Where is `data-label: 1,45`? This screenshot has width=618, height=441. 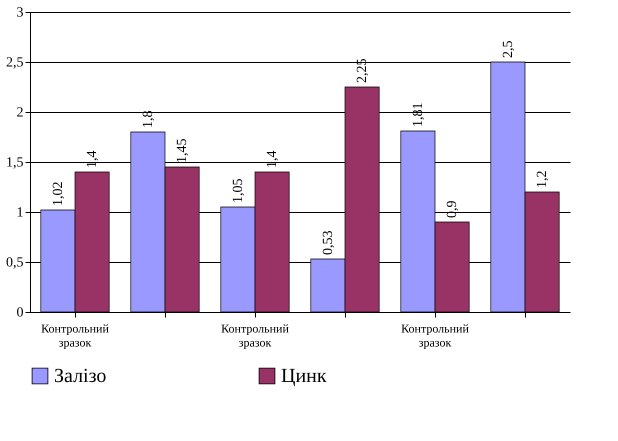 data-label: 1,45 is located at coordinates (182, 150).